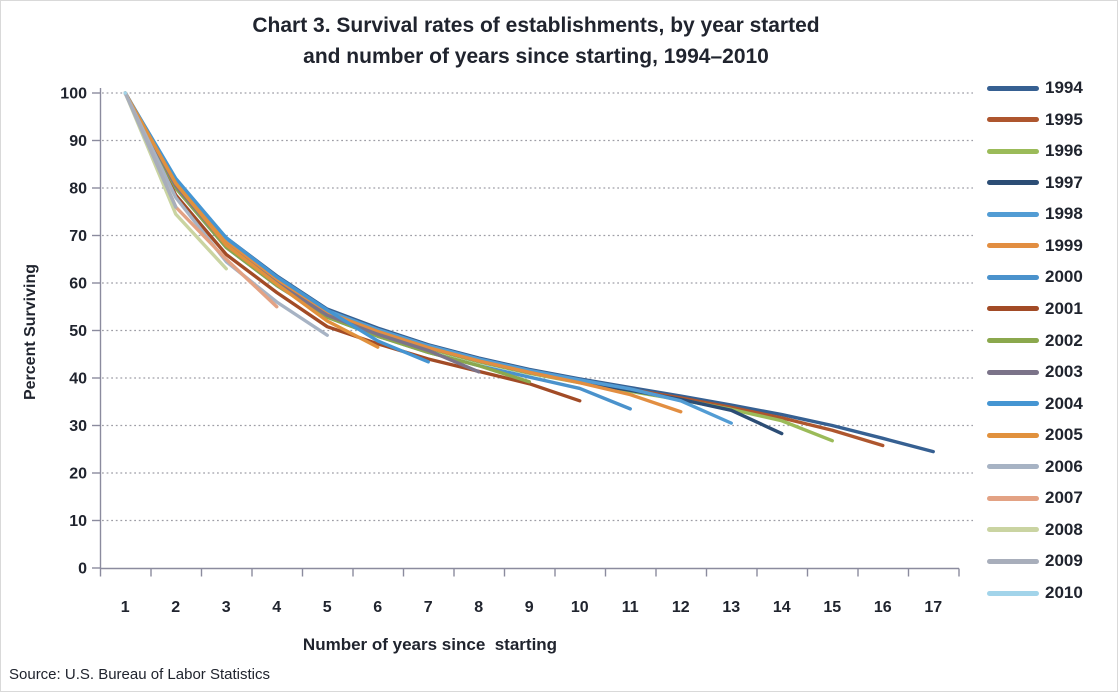  Describe the element at coordinates (933, 607) in the screenshot. I see `x-tick-label-17: 17` at that location.